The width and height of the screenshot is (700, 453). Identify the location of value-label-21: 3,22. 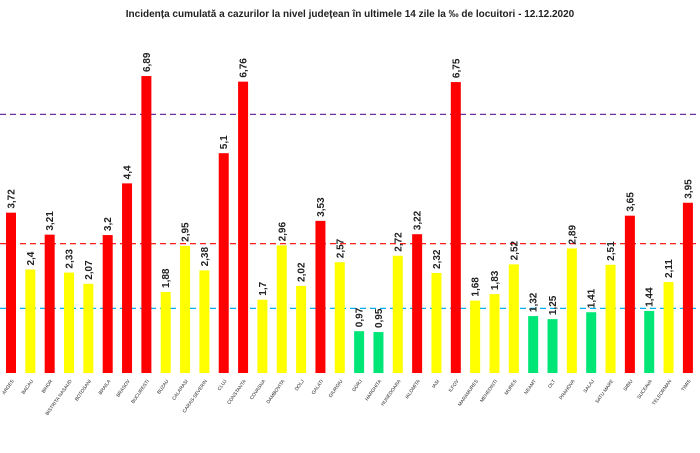
(418, 220).